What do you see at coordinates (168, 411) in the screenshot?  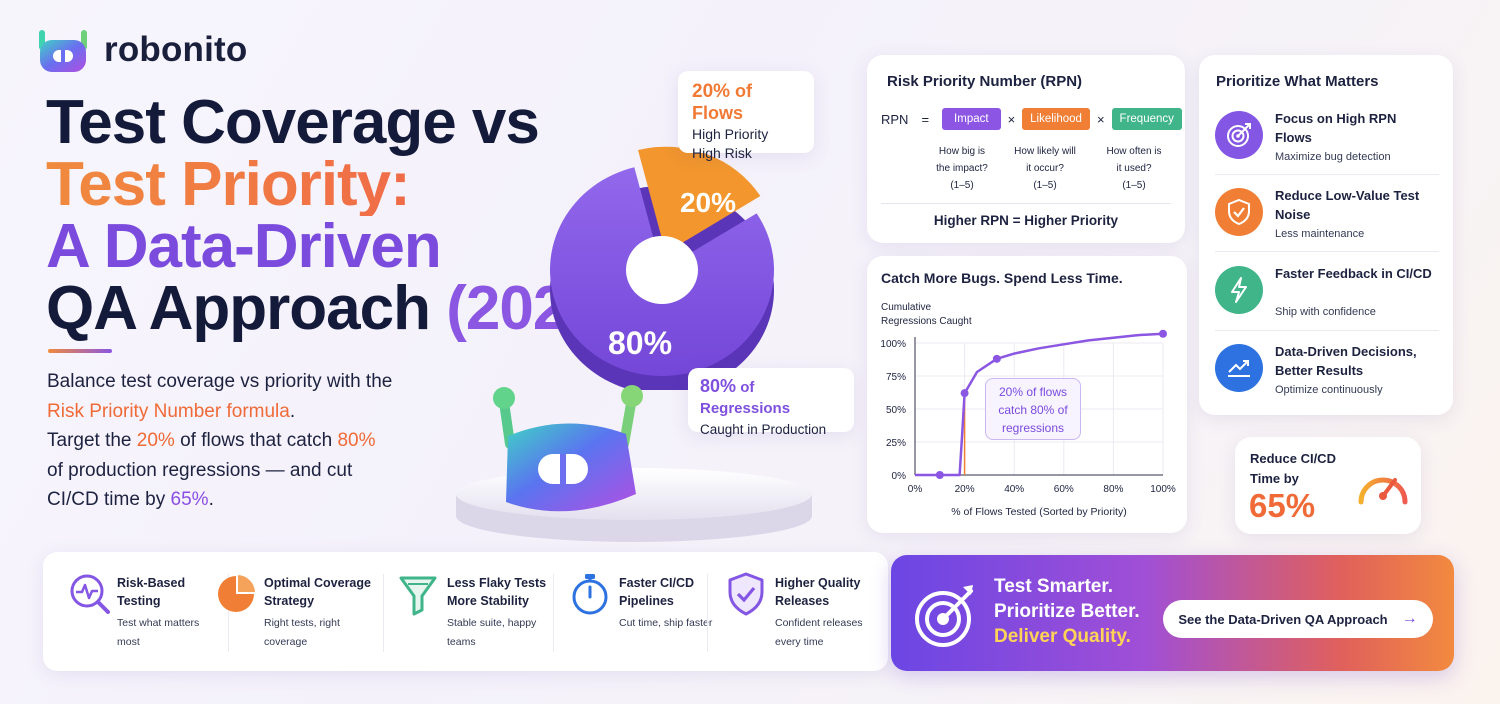 I see `intro-highlight-rpn: Risk Priority Number formula` at bounding box center [168, 411].